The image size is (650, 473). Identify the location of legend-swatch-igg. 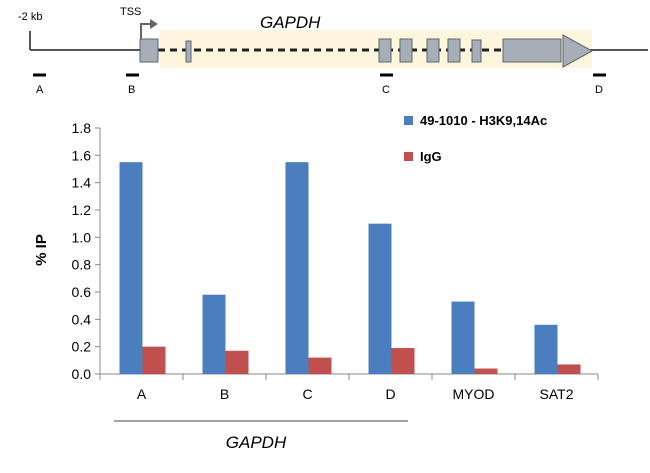
(408, 156).